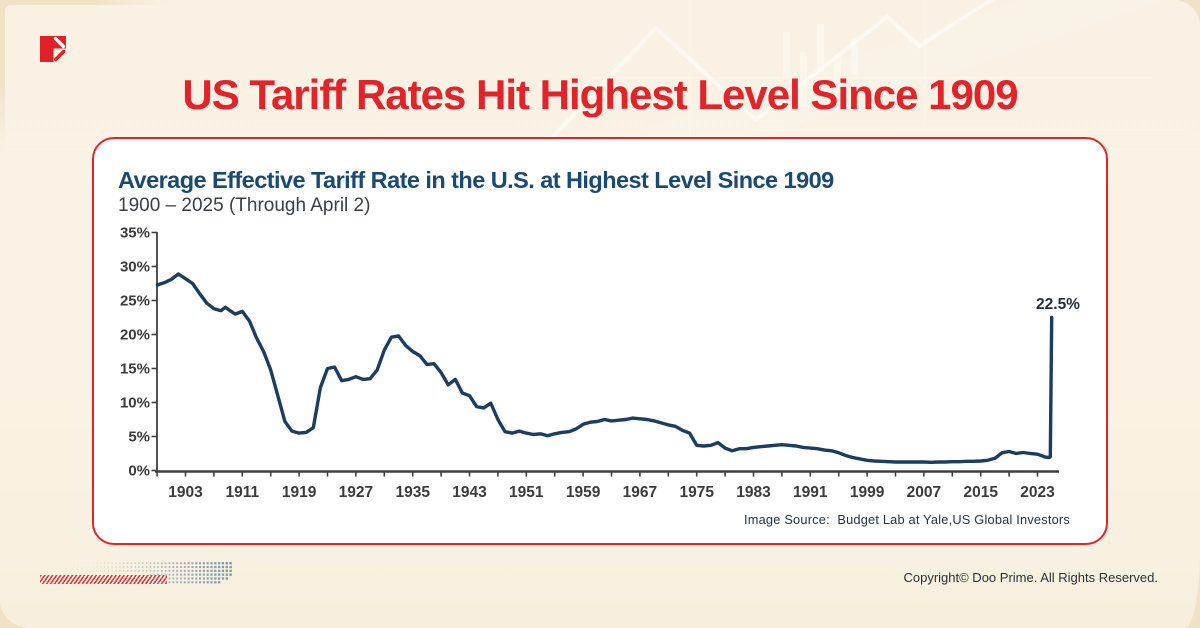 The height and width of the screenshot is (628, 1200). Describe the element at coordinates (242, 492) in the screenshot. I see `svg-text: 1911` at that location.